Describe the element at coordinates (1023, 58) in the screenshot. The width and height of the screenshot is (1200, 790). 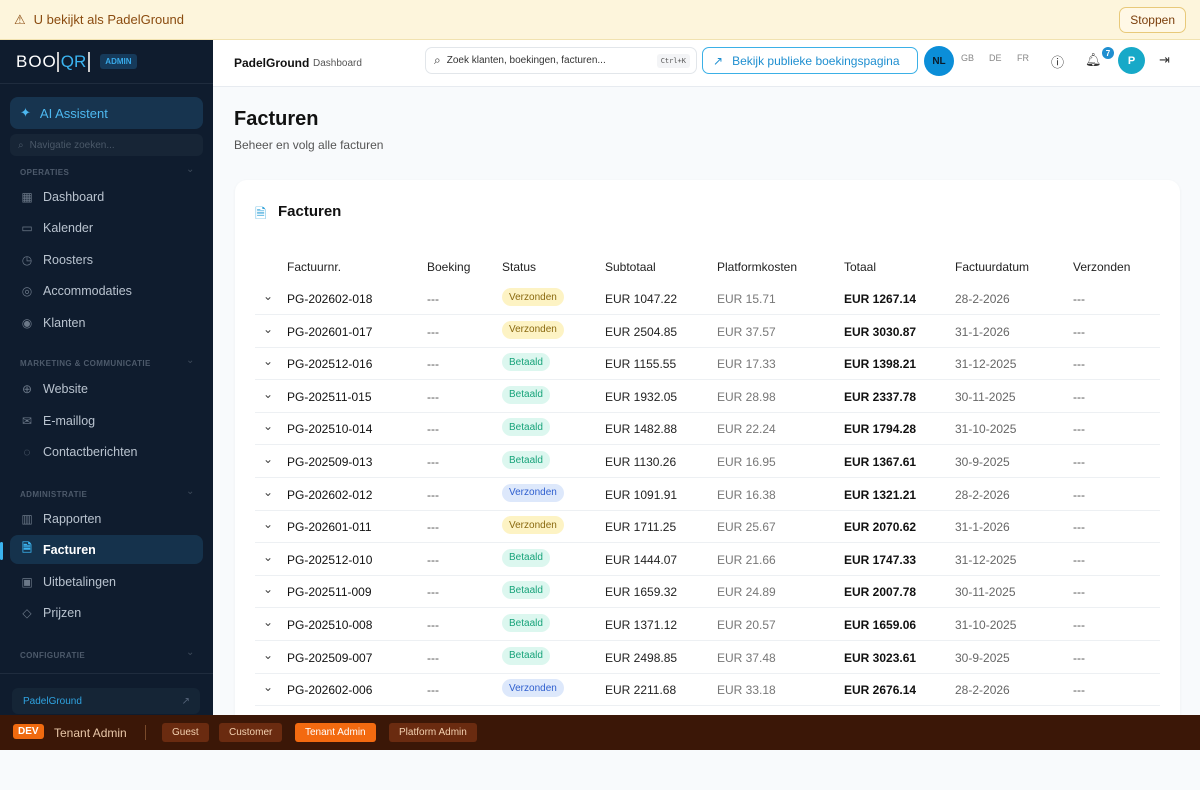
I see `language-fr: FR` at that location.